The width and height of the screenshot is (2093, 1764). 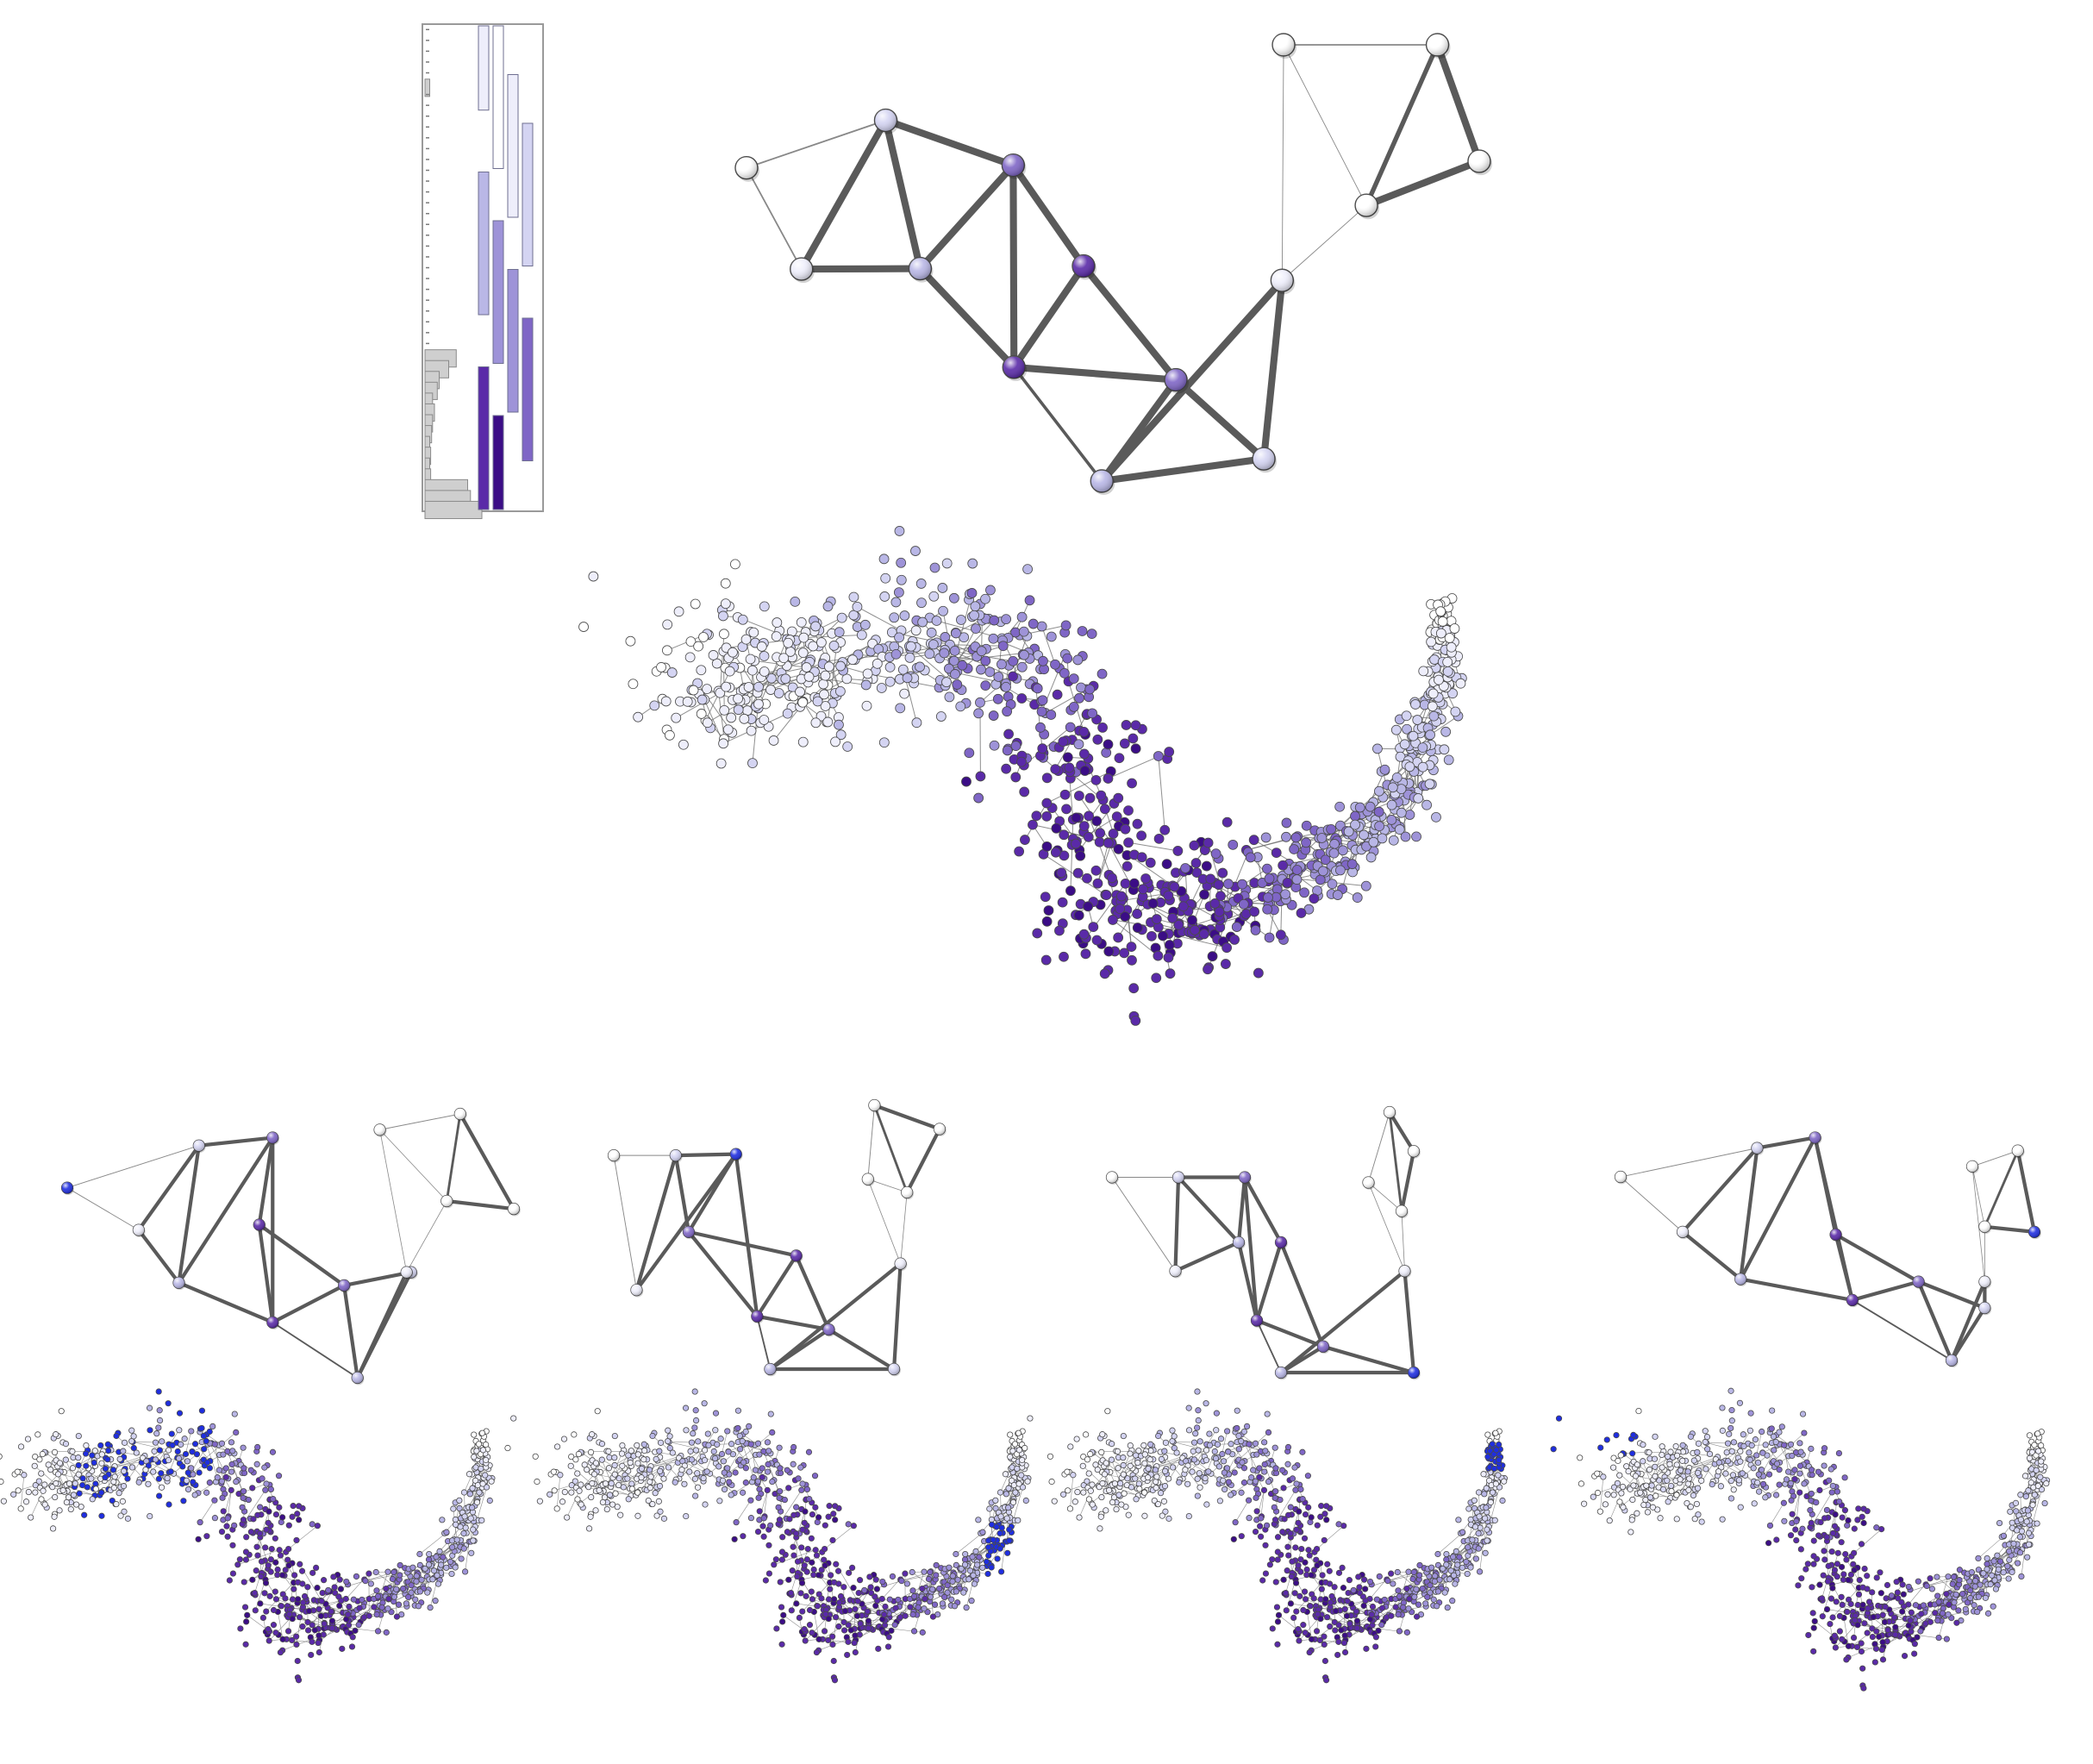 I want to click on graph-node-shine, so click(x=1102, y=481).